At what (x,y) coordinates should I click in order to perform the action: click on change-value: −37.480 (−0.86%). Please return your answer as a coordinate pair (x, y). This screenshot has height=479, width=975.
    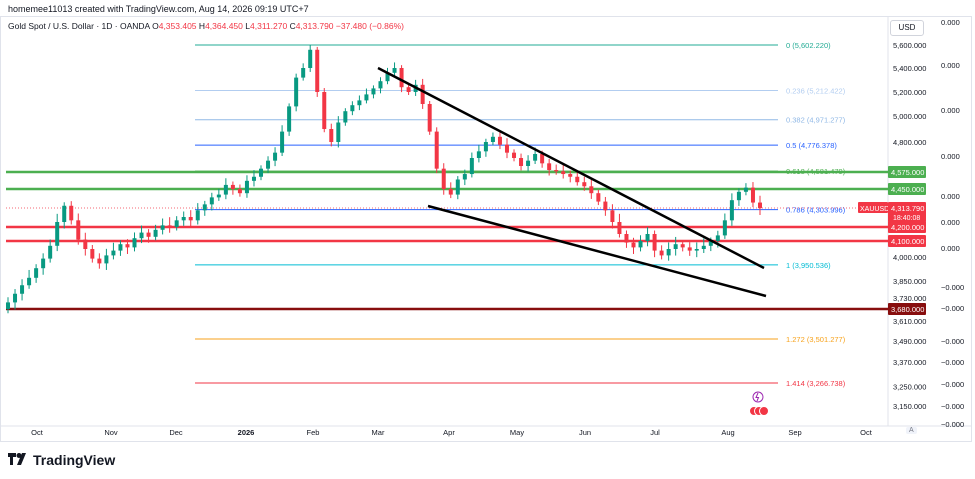
    Looking at the image, I should click on (369, 26).